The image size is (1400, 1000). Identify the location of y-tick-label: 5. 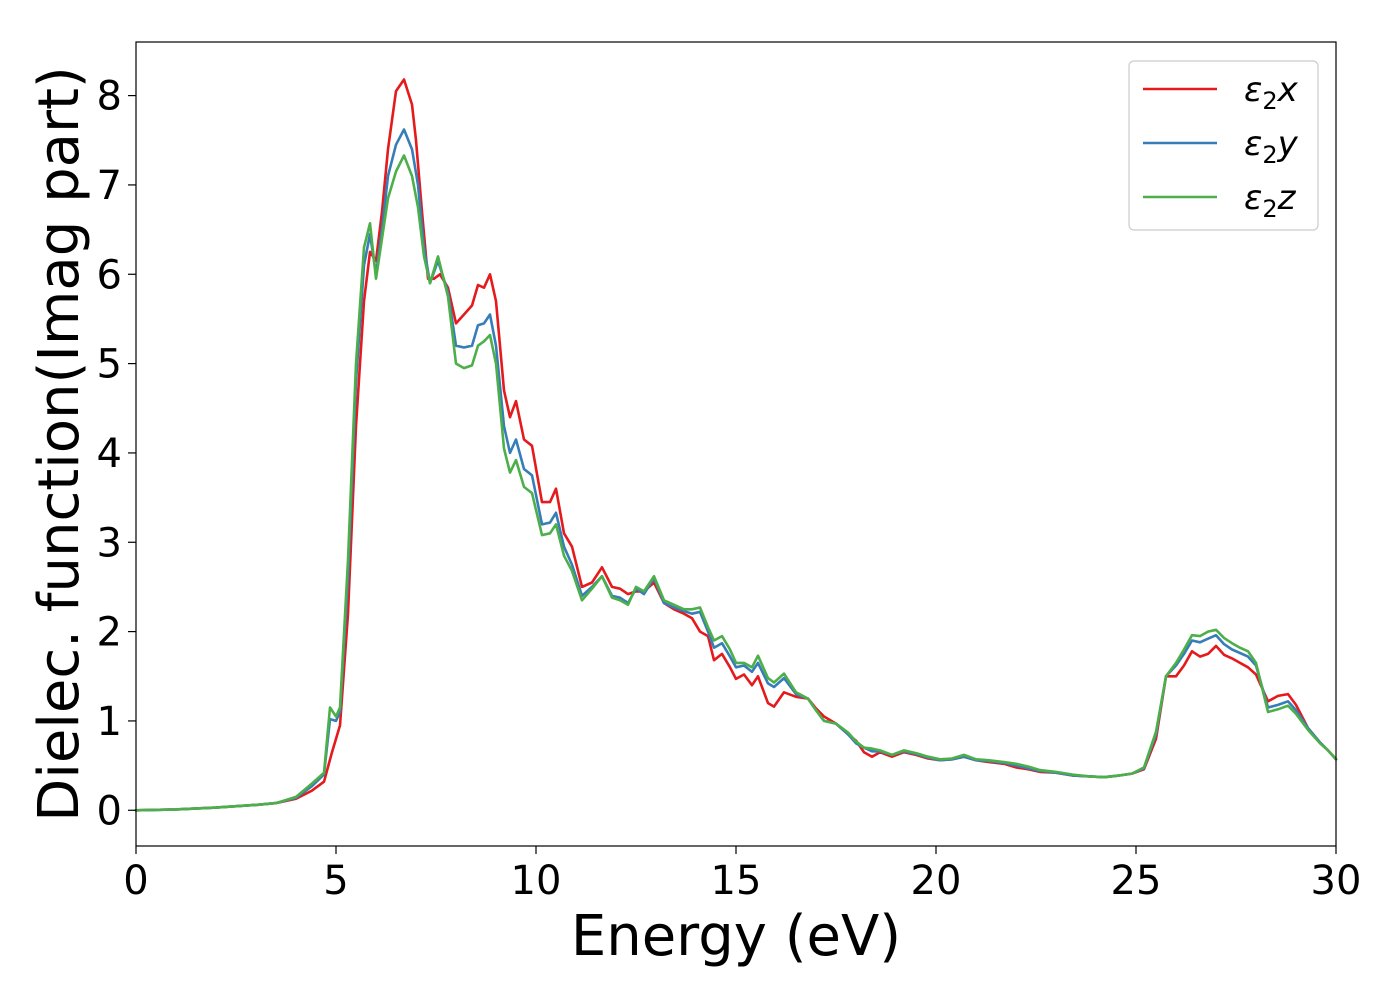
(109, 365).